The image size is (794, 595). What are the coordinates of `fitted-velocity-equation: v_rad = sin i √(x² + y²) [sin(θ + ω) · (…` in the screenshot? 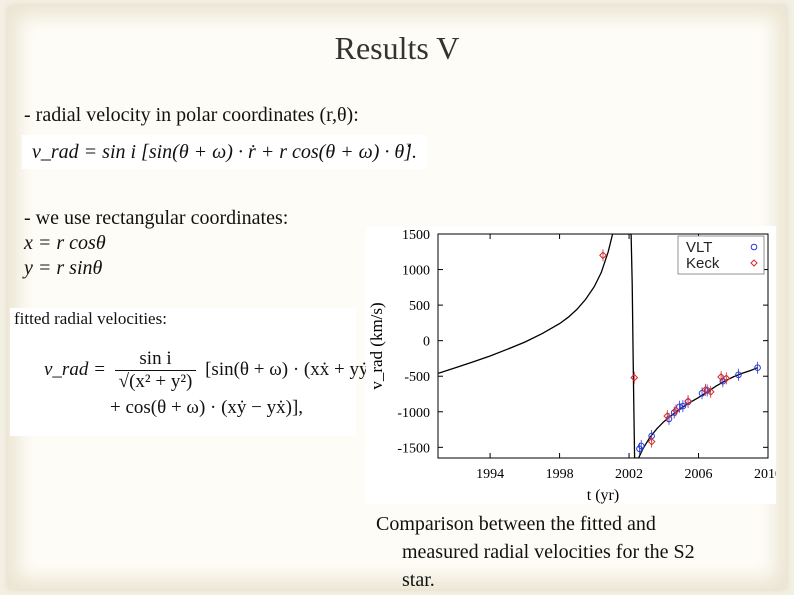 It's located at (209, 383).